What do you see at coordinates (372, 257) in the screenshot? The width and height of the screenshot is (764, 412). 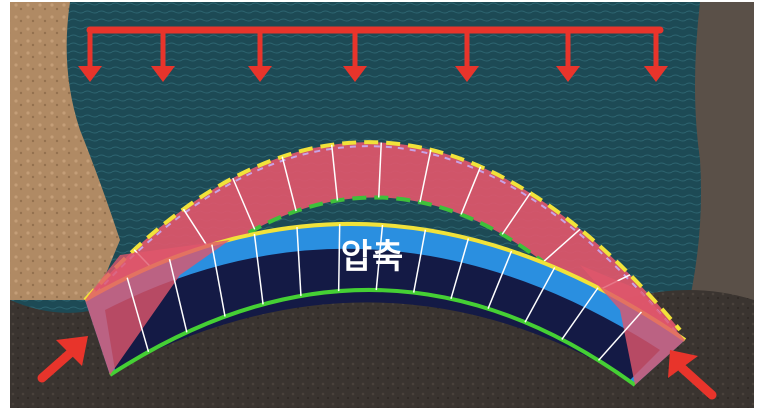 I see `compression-label: 압축` at bounding box center [372, 257].